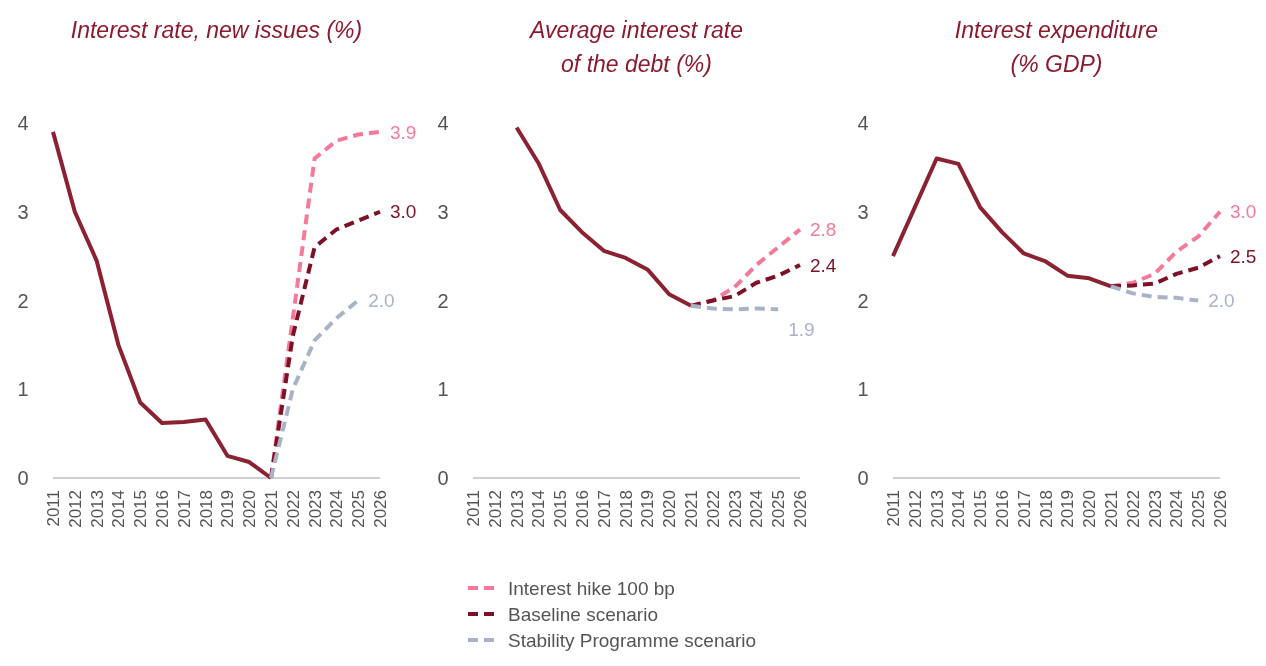 The image size is (1266, 666). What do you see at coordinates (823, 265) in the screenshot?
I see `data-label: 2.4` at bounding box center [823, 265].